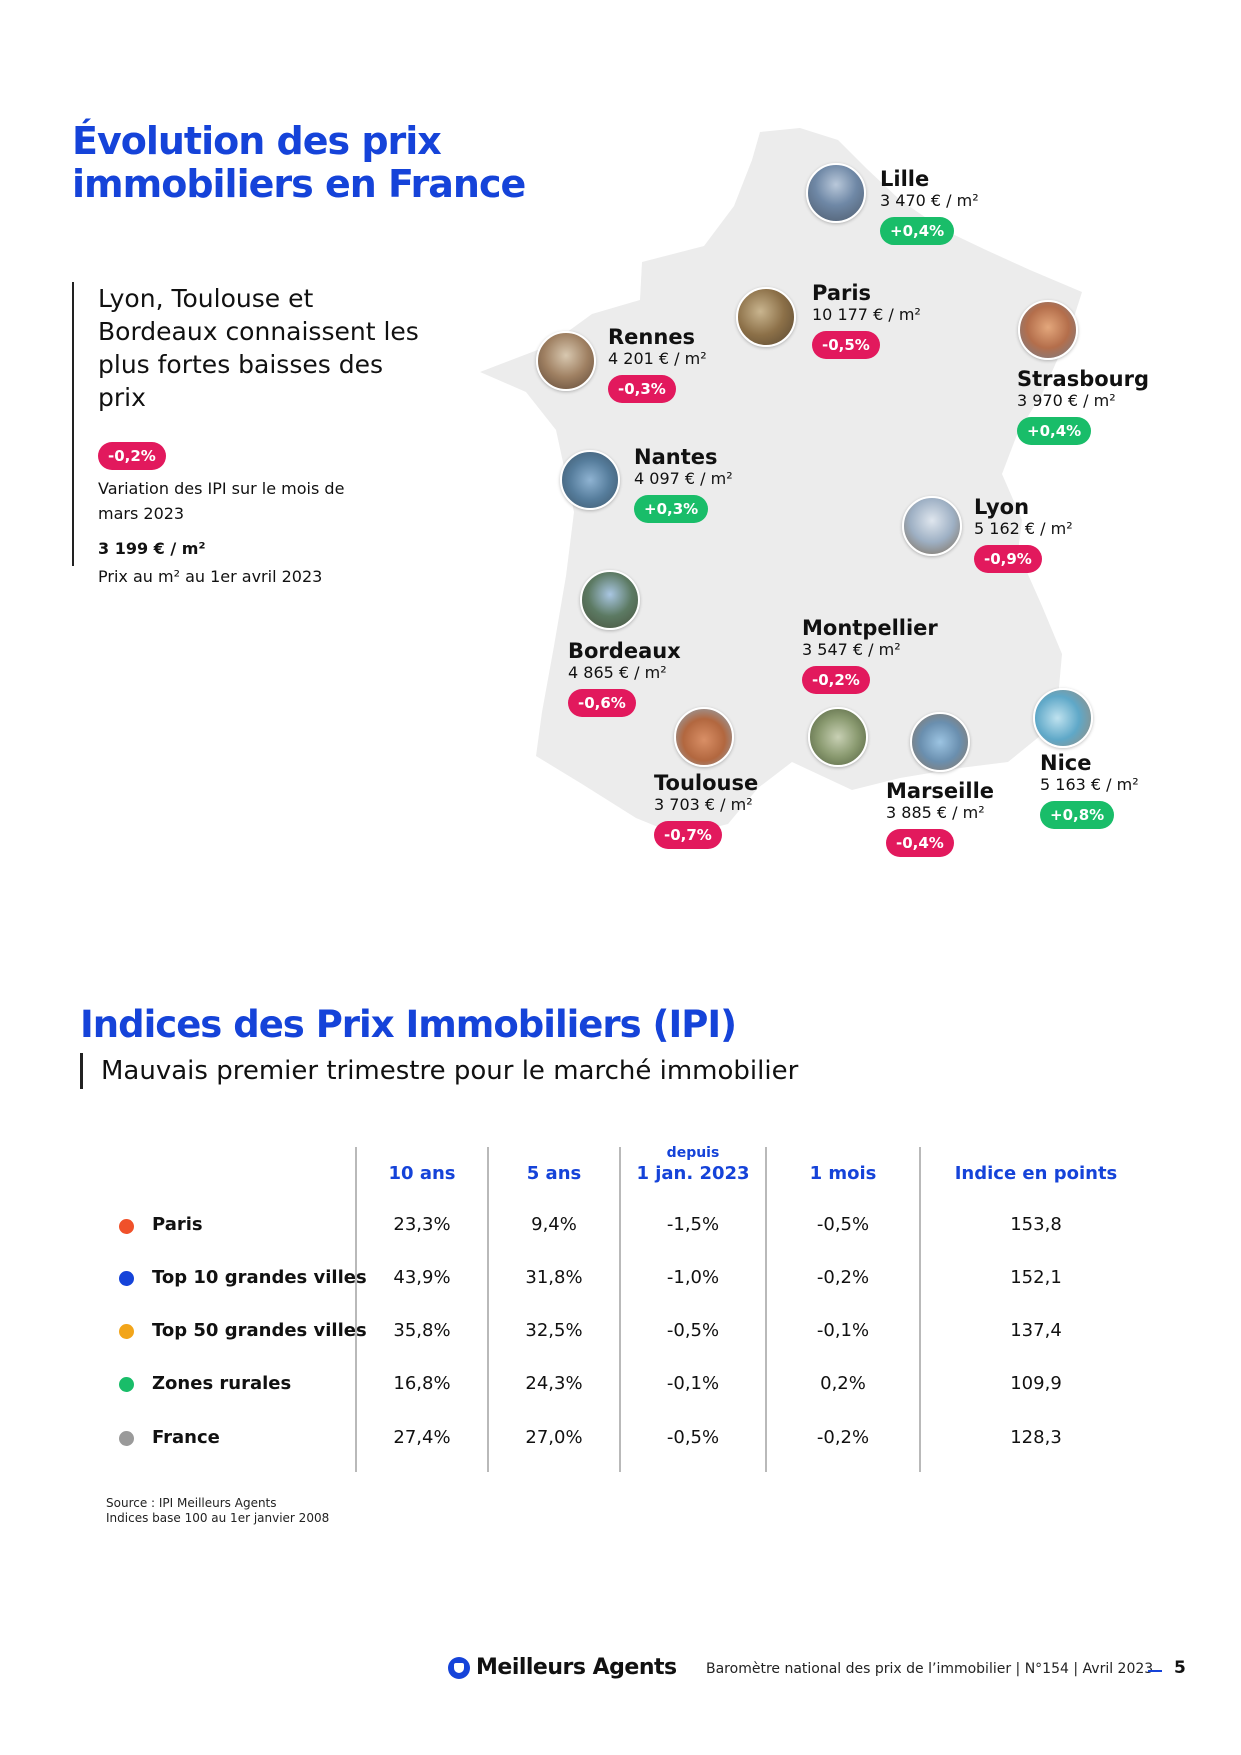 This screenshot has height=1755, width=1241. What do you see at coordinates (422, 1383) in the screenshot?
I see `table-cell: 16,8%` at bounding box center [422, 1383].